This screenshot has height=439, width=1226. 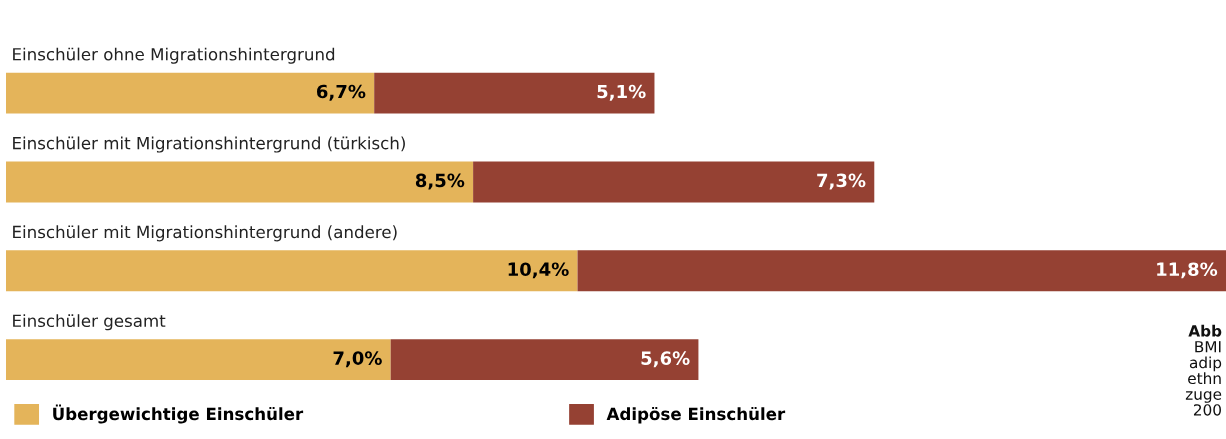 I want to click on data-label: 8,5%, so click(x=440, y=181).